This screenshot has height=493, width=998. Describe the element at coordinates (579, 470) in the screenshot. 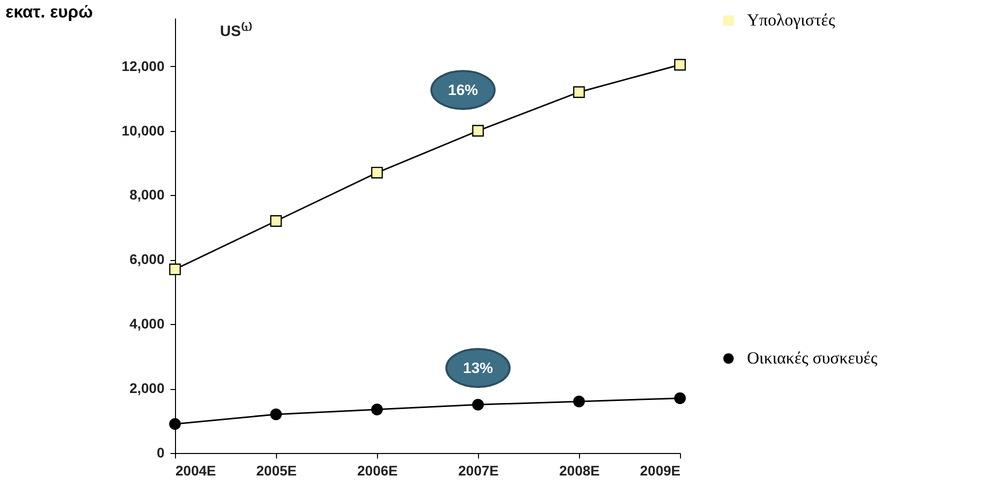

I see `x-tick-label: 2008E` at that location.